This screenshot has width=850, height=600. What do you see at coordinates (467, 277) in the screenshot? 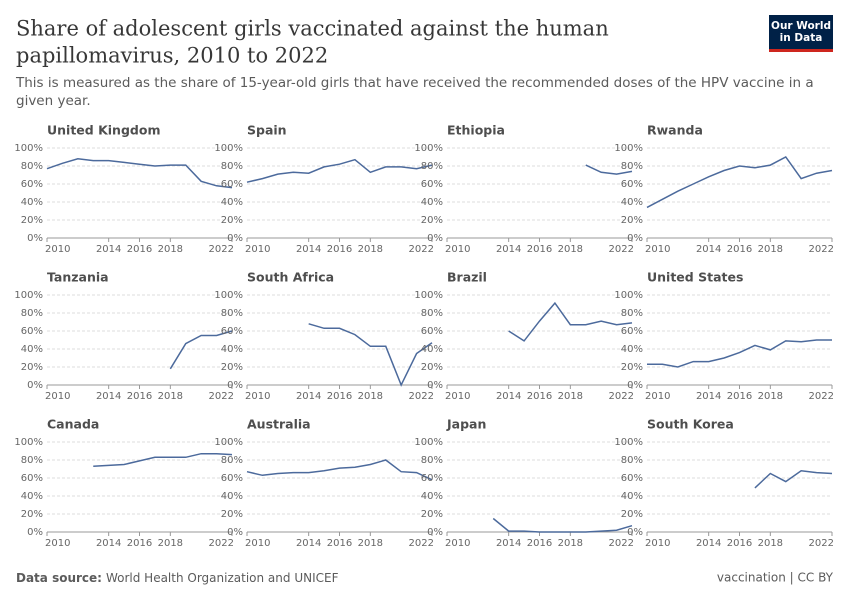
I see `panel-title: Brazil` at bounding box center [467, 277].